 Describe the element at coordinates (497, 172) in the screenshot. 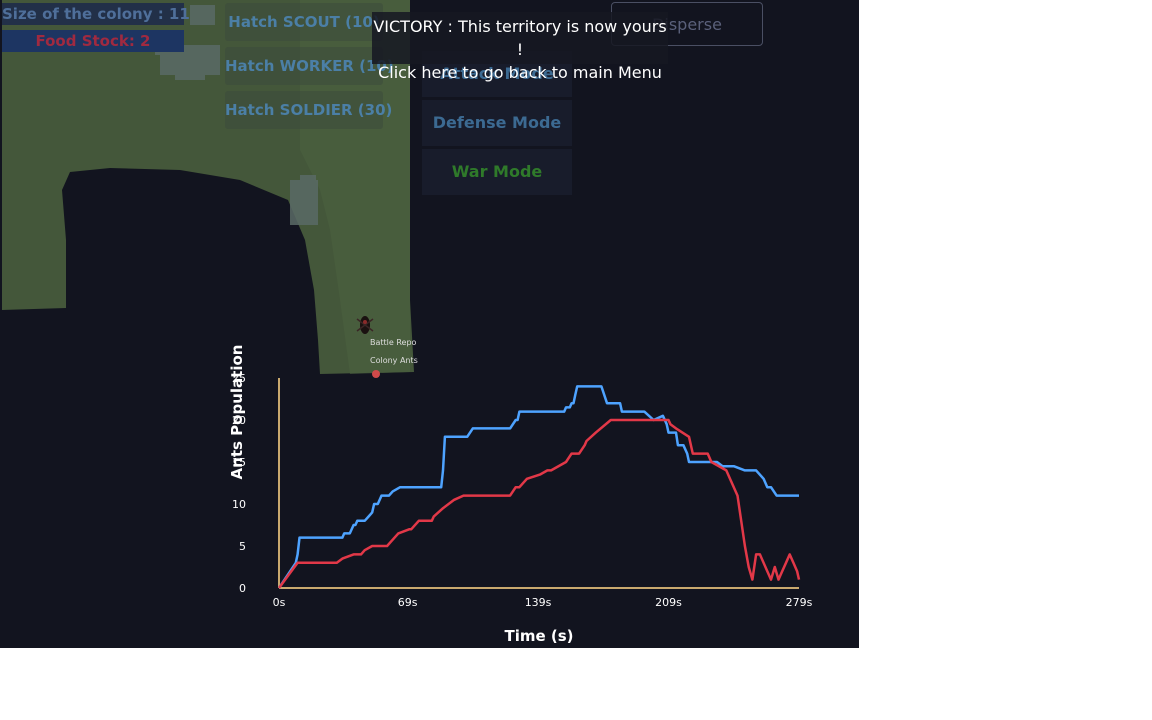

I see `war-mode-button: War Mode` at that location.